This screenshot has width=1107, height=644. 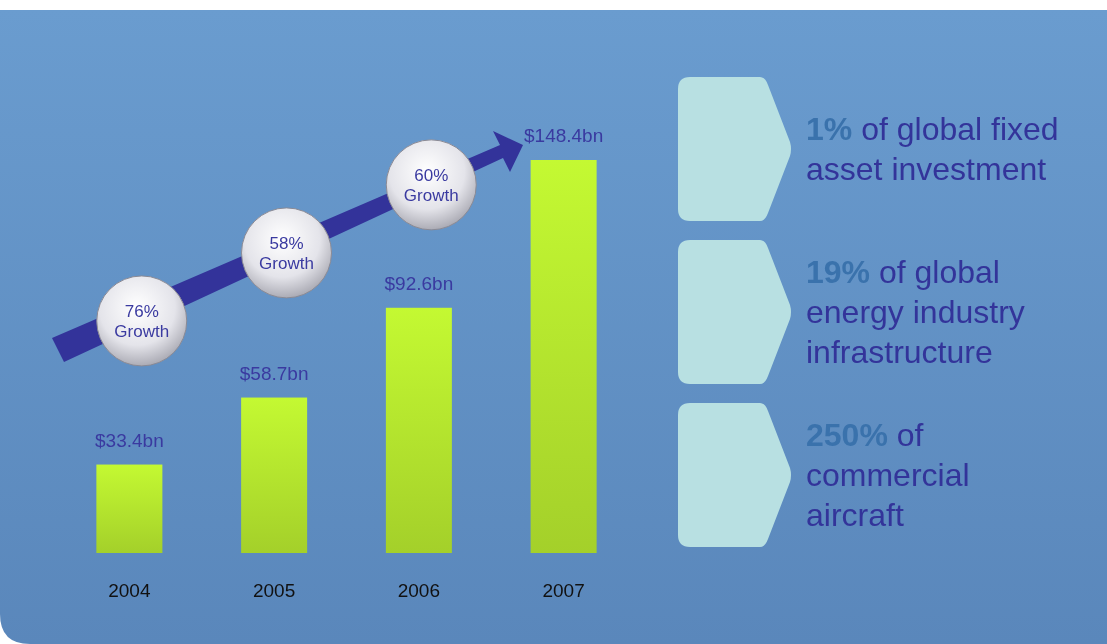 What do you see at coordinates (129, 590) in the screenshot?
I see `x-tick-label: 2004` at bounding box center [129, 590].